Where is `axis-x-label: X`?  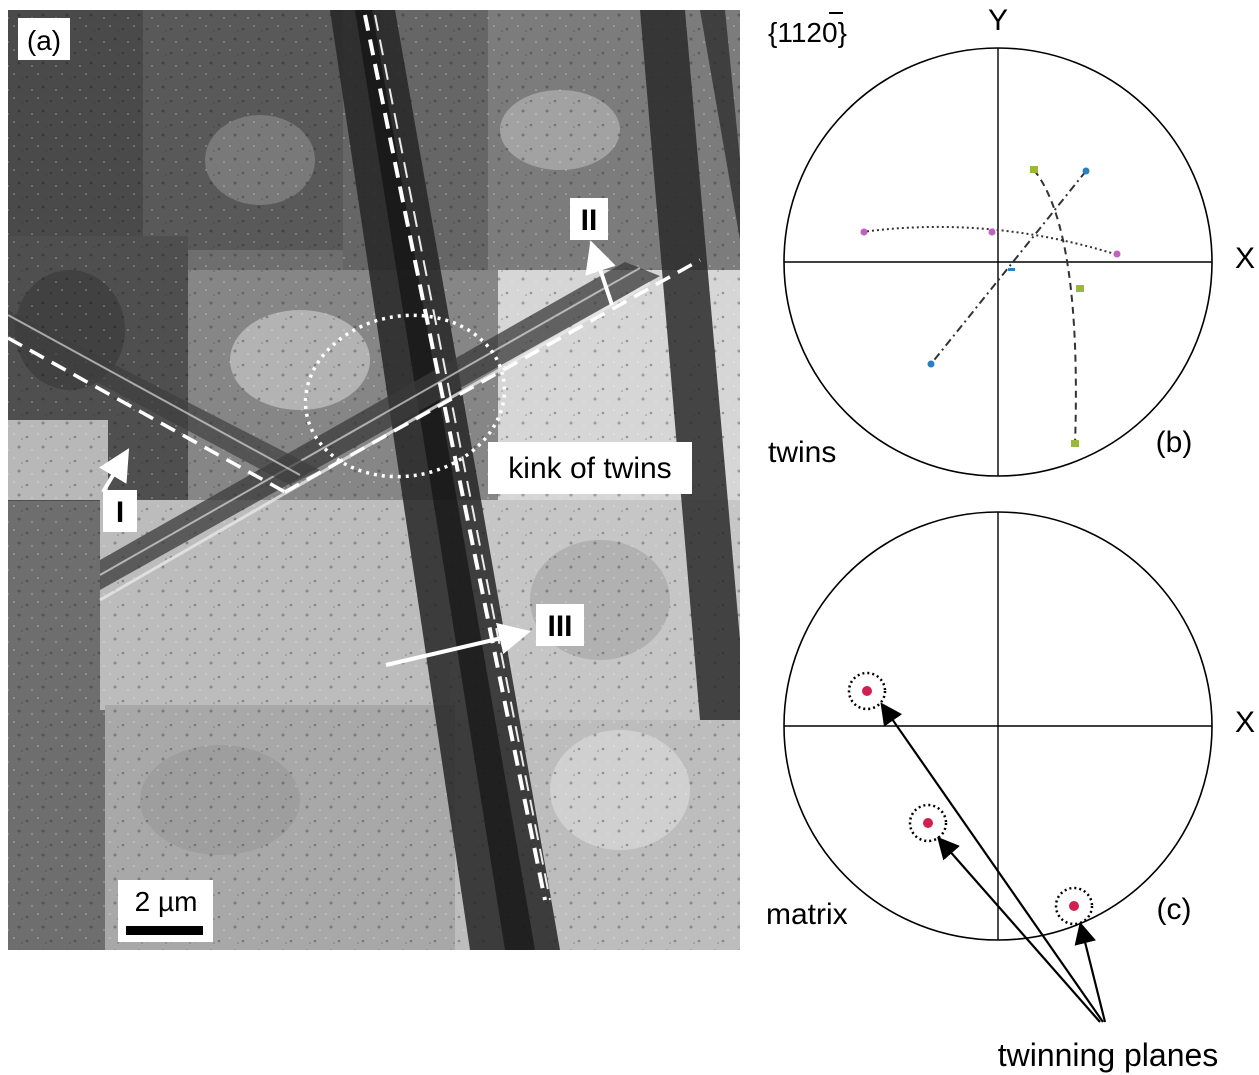 axis-x-label: X is located at coordinates (1245, 258).